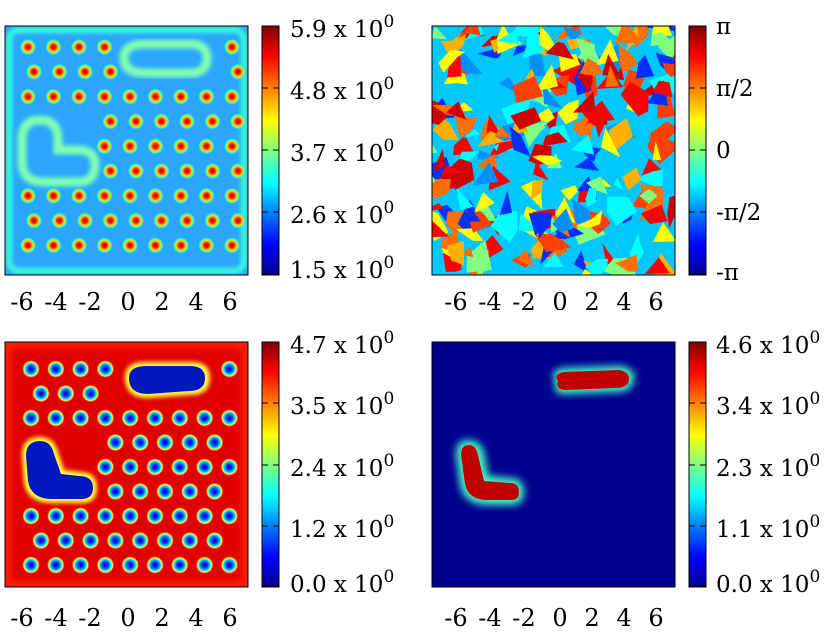 The width and height of the screenshot is (830, 637). What do you see at coordinates (167, 380) in the screenshot?
I see `large-hole` at bounding box center [167, 380].